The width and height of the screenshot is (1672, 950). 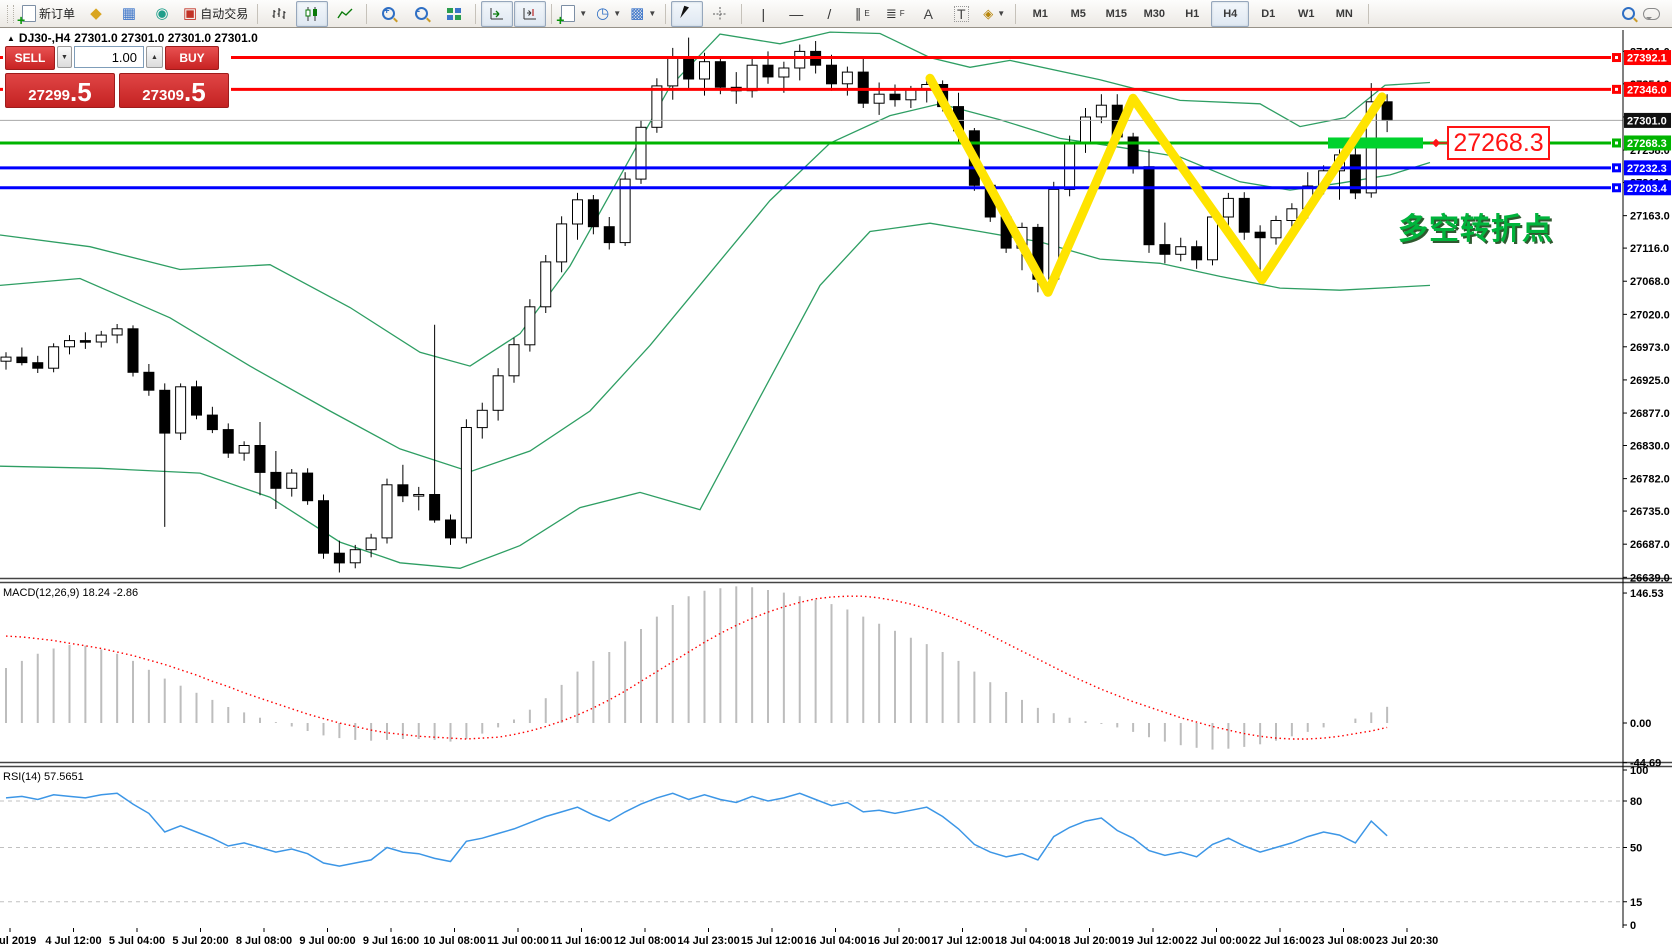 I want to click on search-icon, so click(x=1628, y=13).